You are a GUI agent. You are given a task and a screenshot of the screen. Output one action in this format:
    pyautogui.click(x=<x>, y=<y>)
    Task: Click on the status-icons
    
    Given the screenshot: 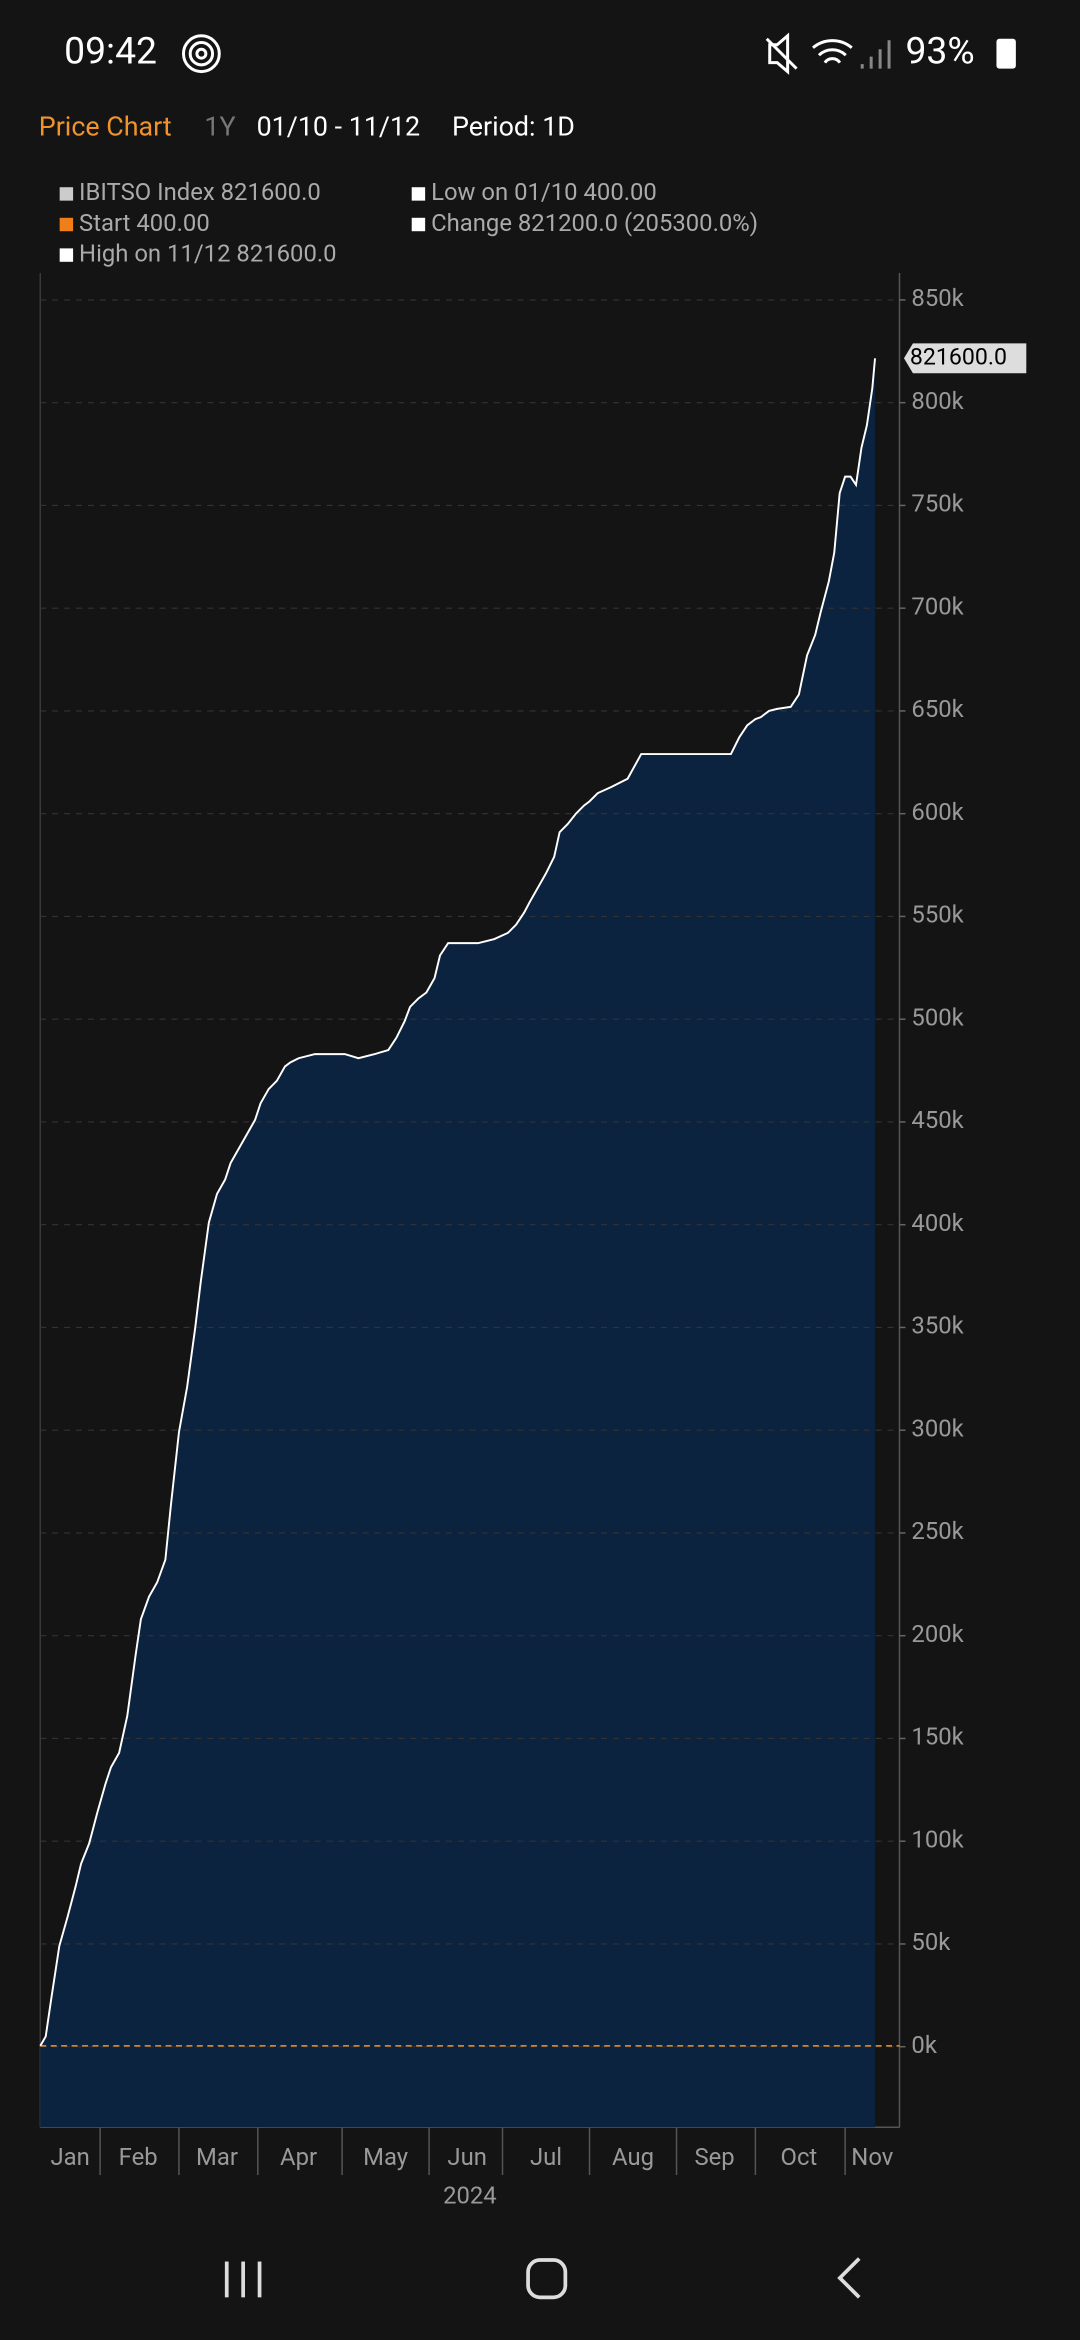 What is the action you would take?
    pyautogui.click(x=828, y=53)
    